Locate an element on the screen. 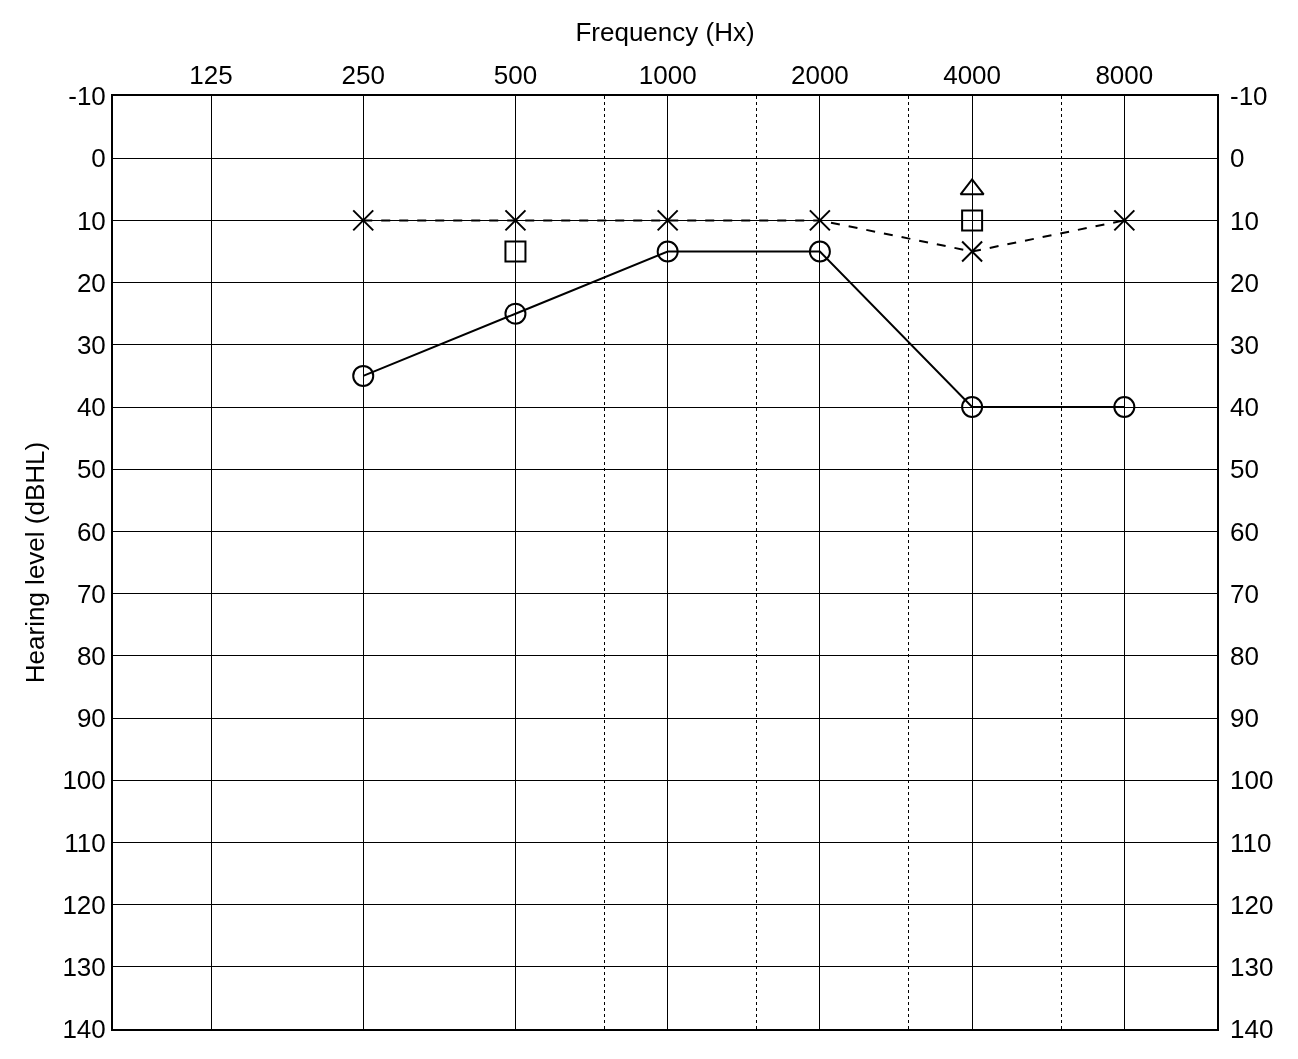 The height and width of the screenshot is (1059, 1298). y2-tick-label: 20 is located at coordinates (1244, 282).